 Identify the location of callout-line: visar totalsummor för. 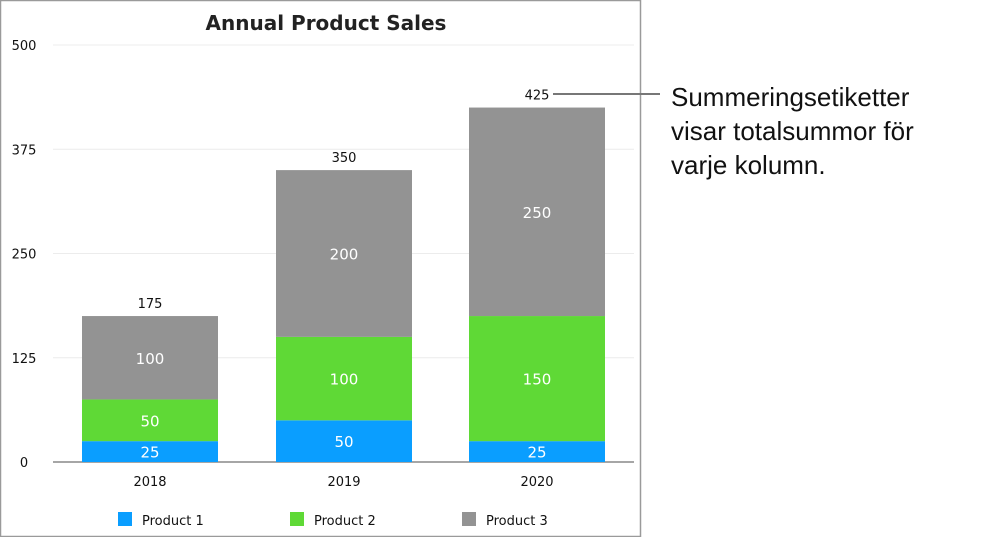
(792, 131).